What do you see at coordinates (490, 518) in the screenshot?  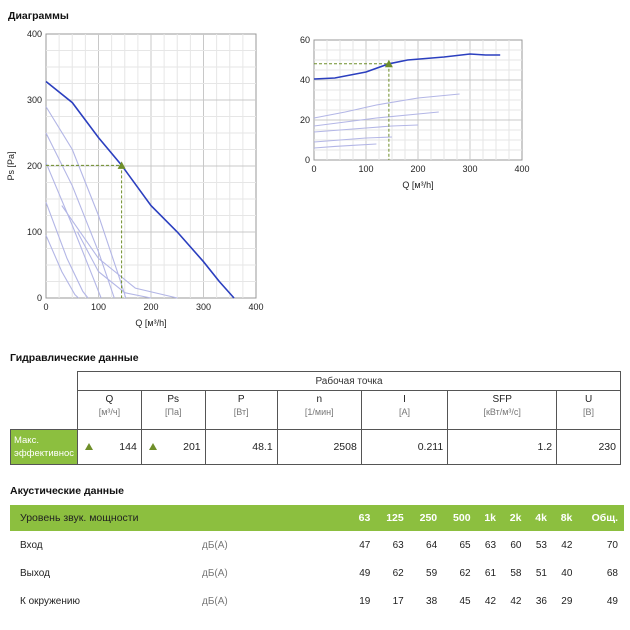 I see `band-header: 1k` at bounding box center [490, 518].